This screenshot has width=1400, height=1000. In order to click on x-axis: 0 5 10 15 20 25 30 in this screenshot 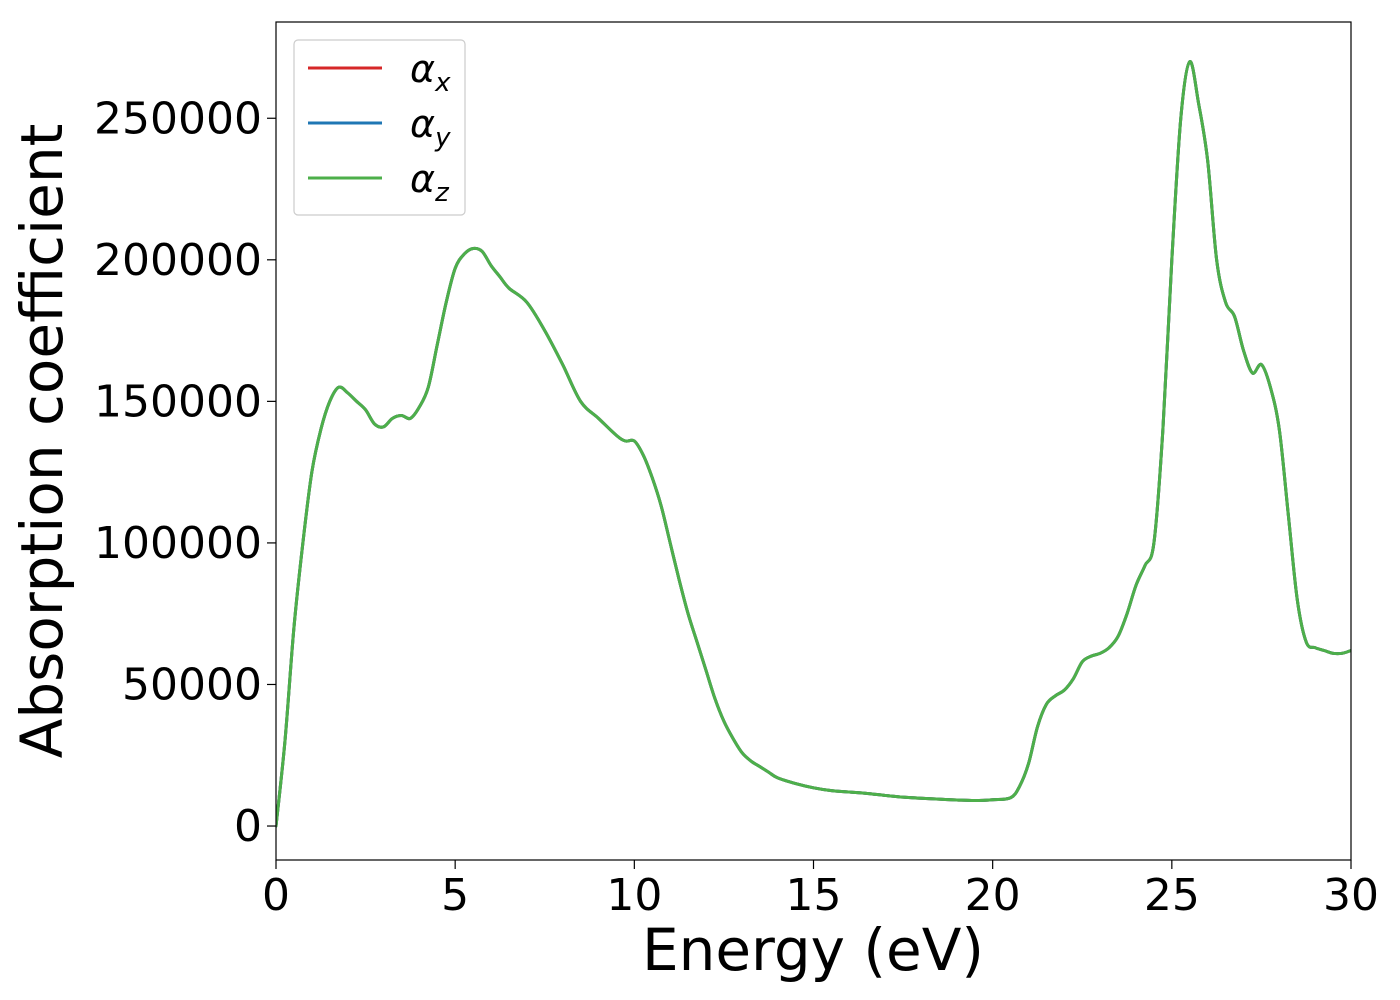, I will do `click(820, 890)`.